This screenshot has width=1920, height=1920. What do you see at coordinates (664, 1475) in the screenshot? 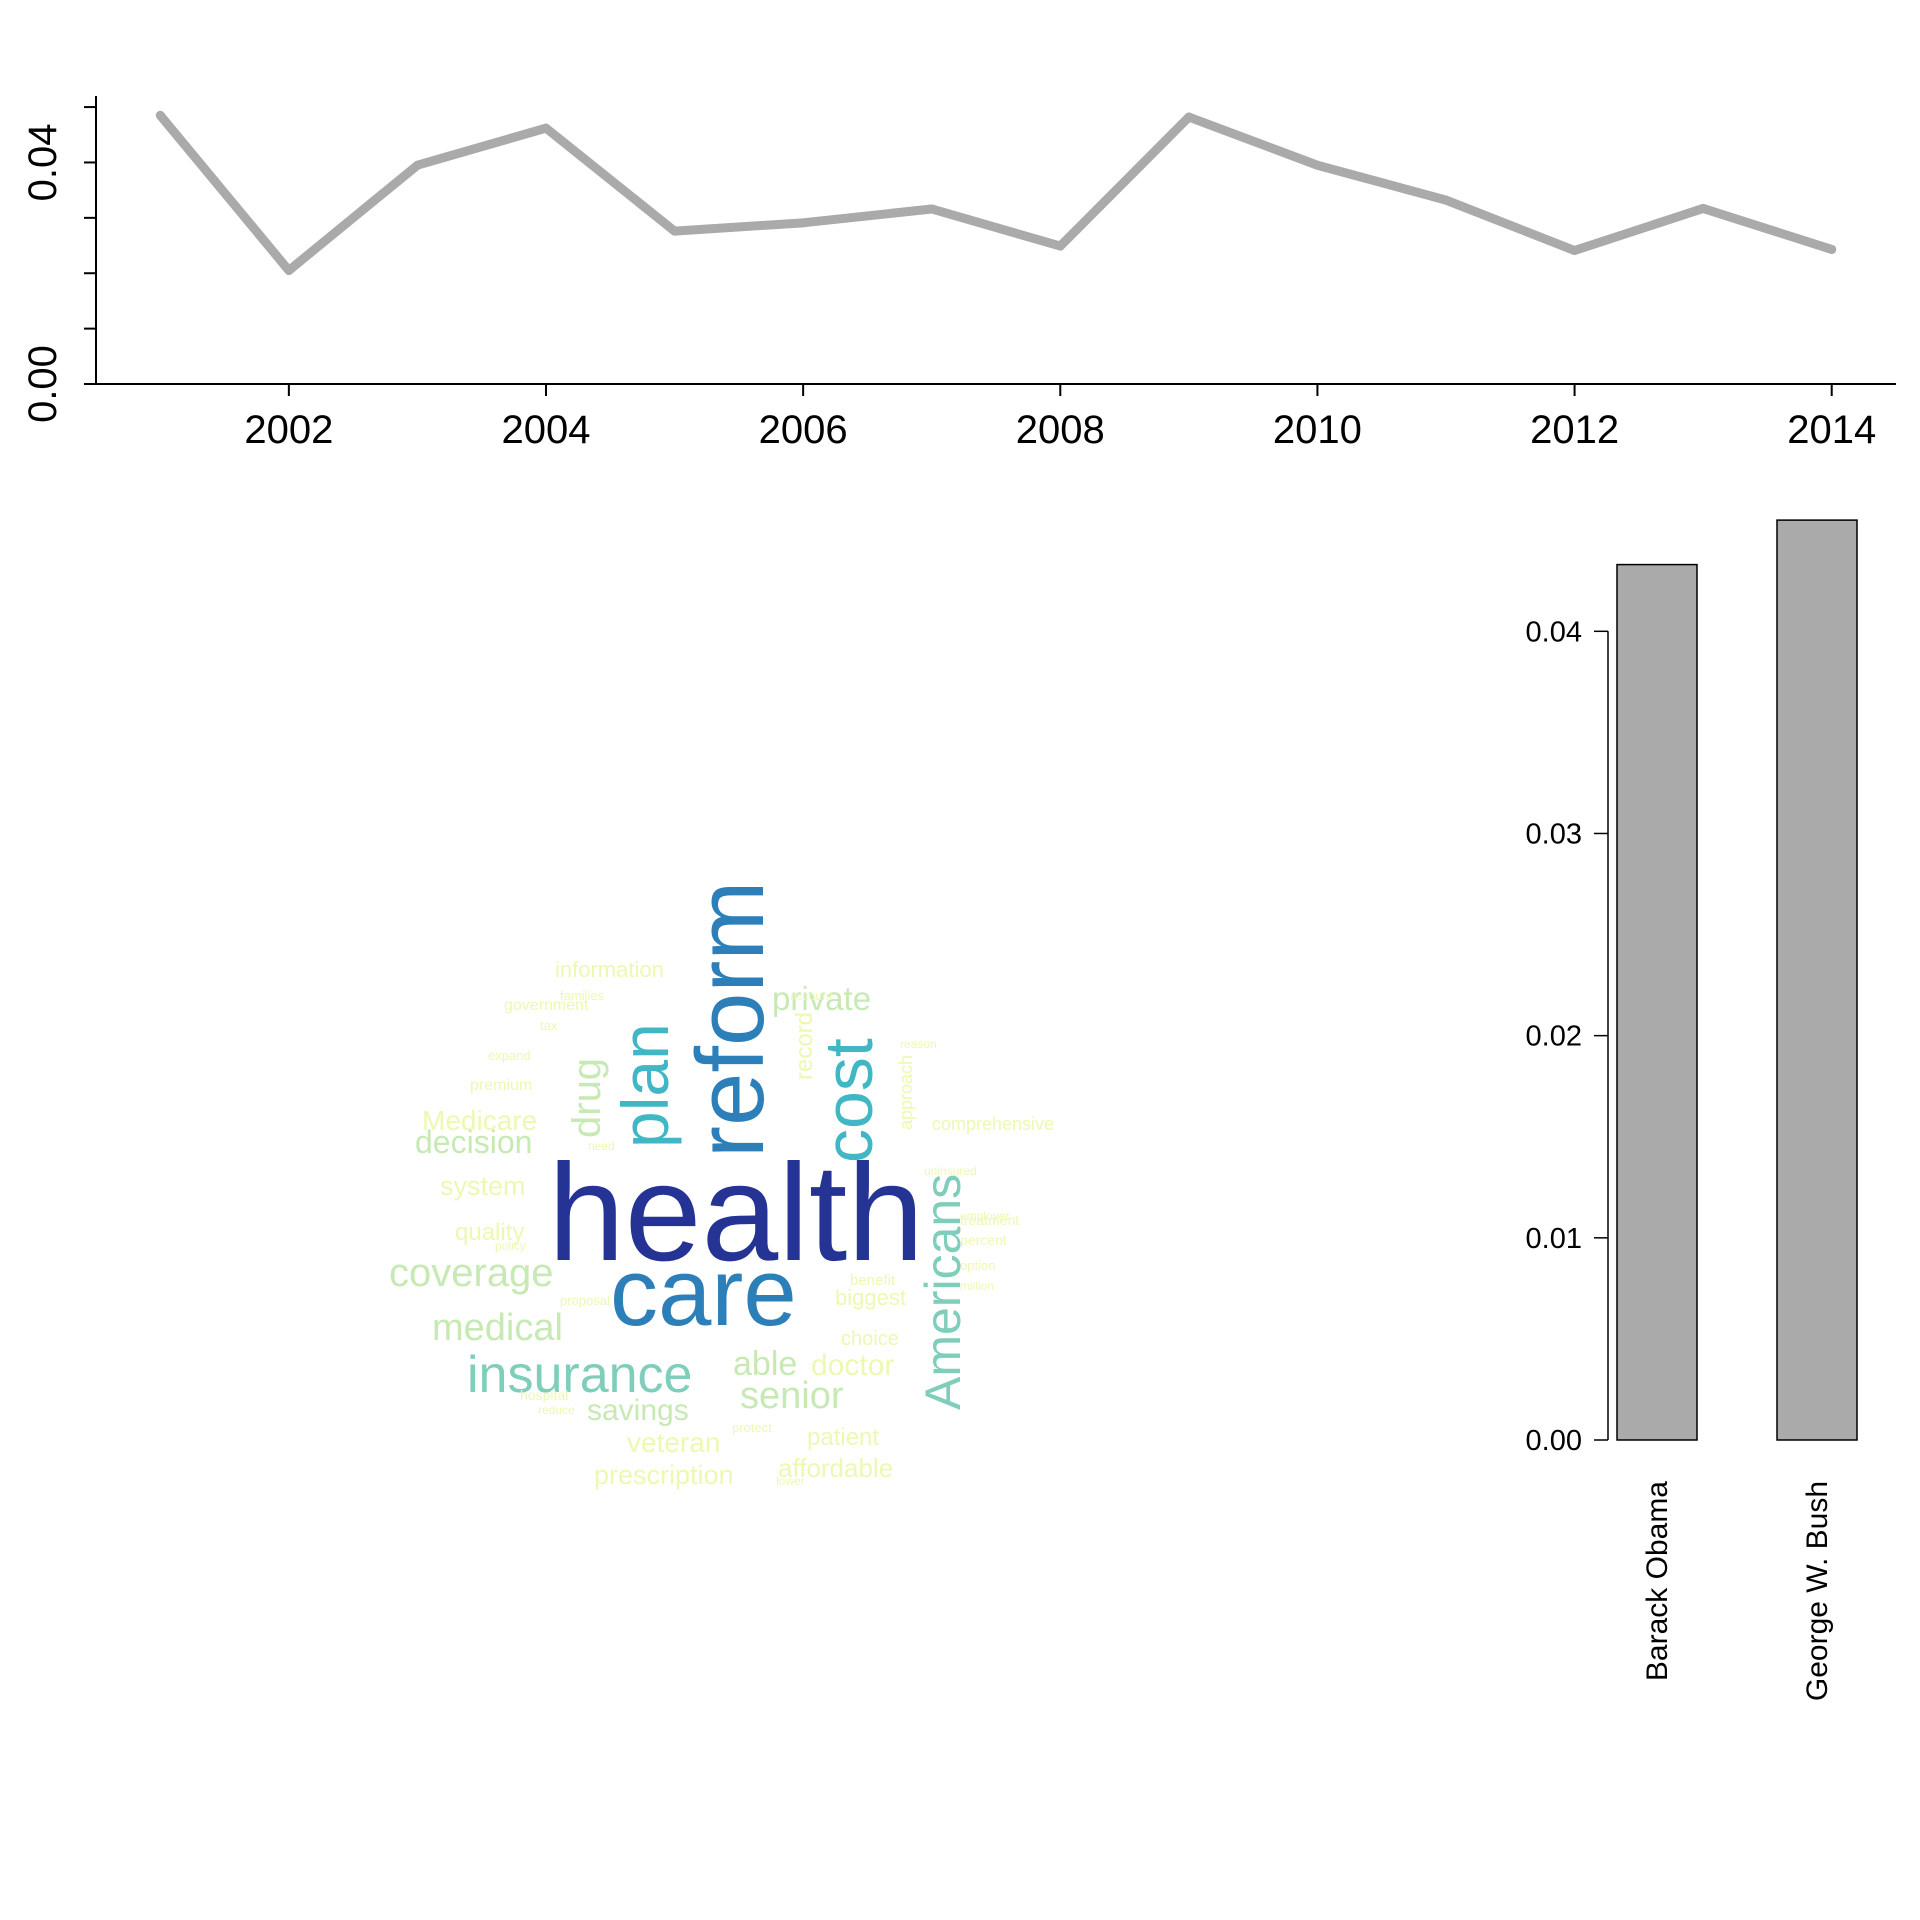
I see `word-prescription: prescription` at bounding box center [664, 1475].